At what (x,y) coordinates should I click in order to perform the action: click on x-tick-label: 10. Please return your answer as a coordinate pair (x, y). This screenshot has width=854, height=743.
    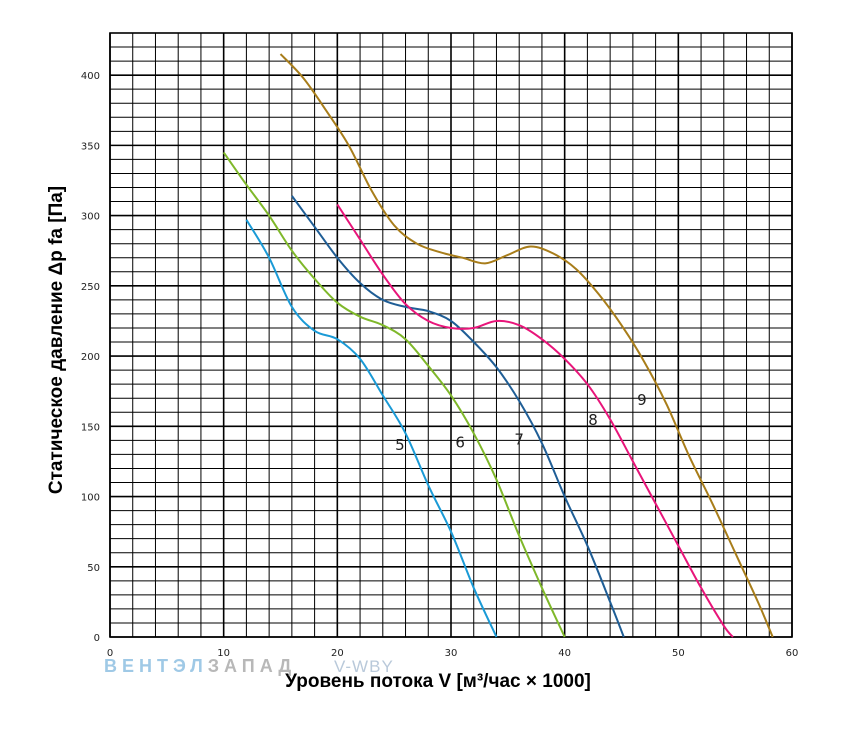
    Looking at the image, I should click on (223, 653).